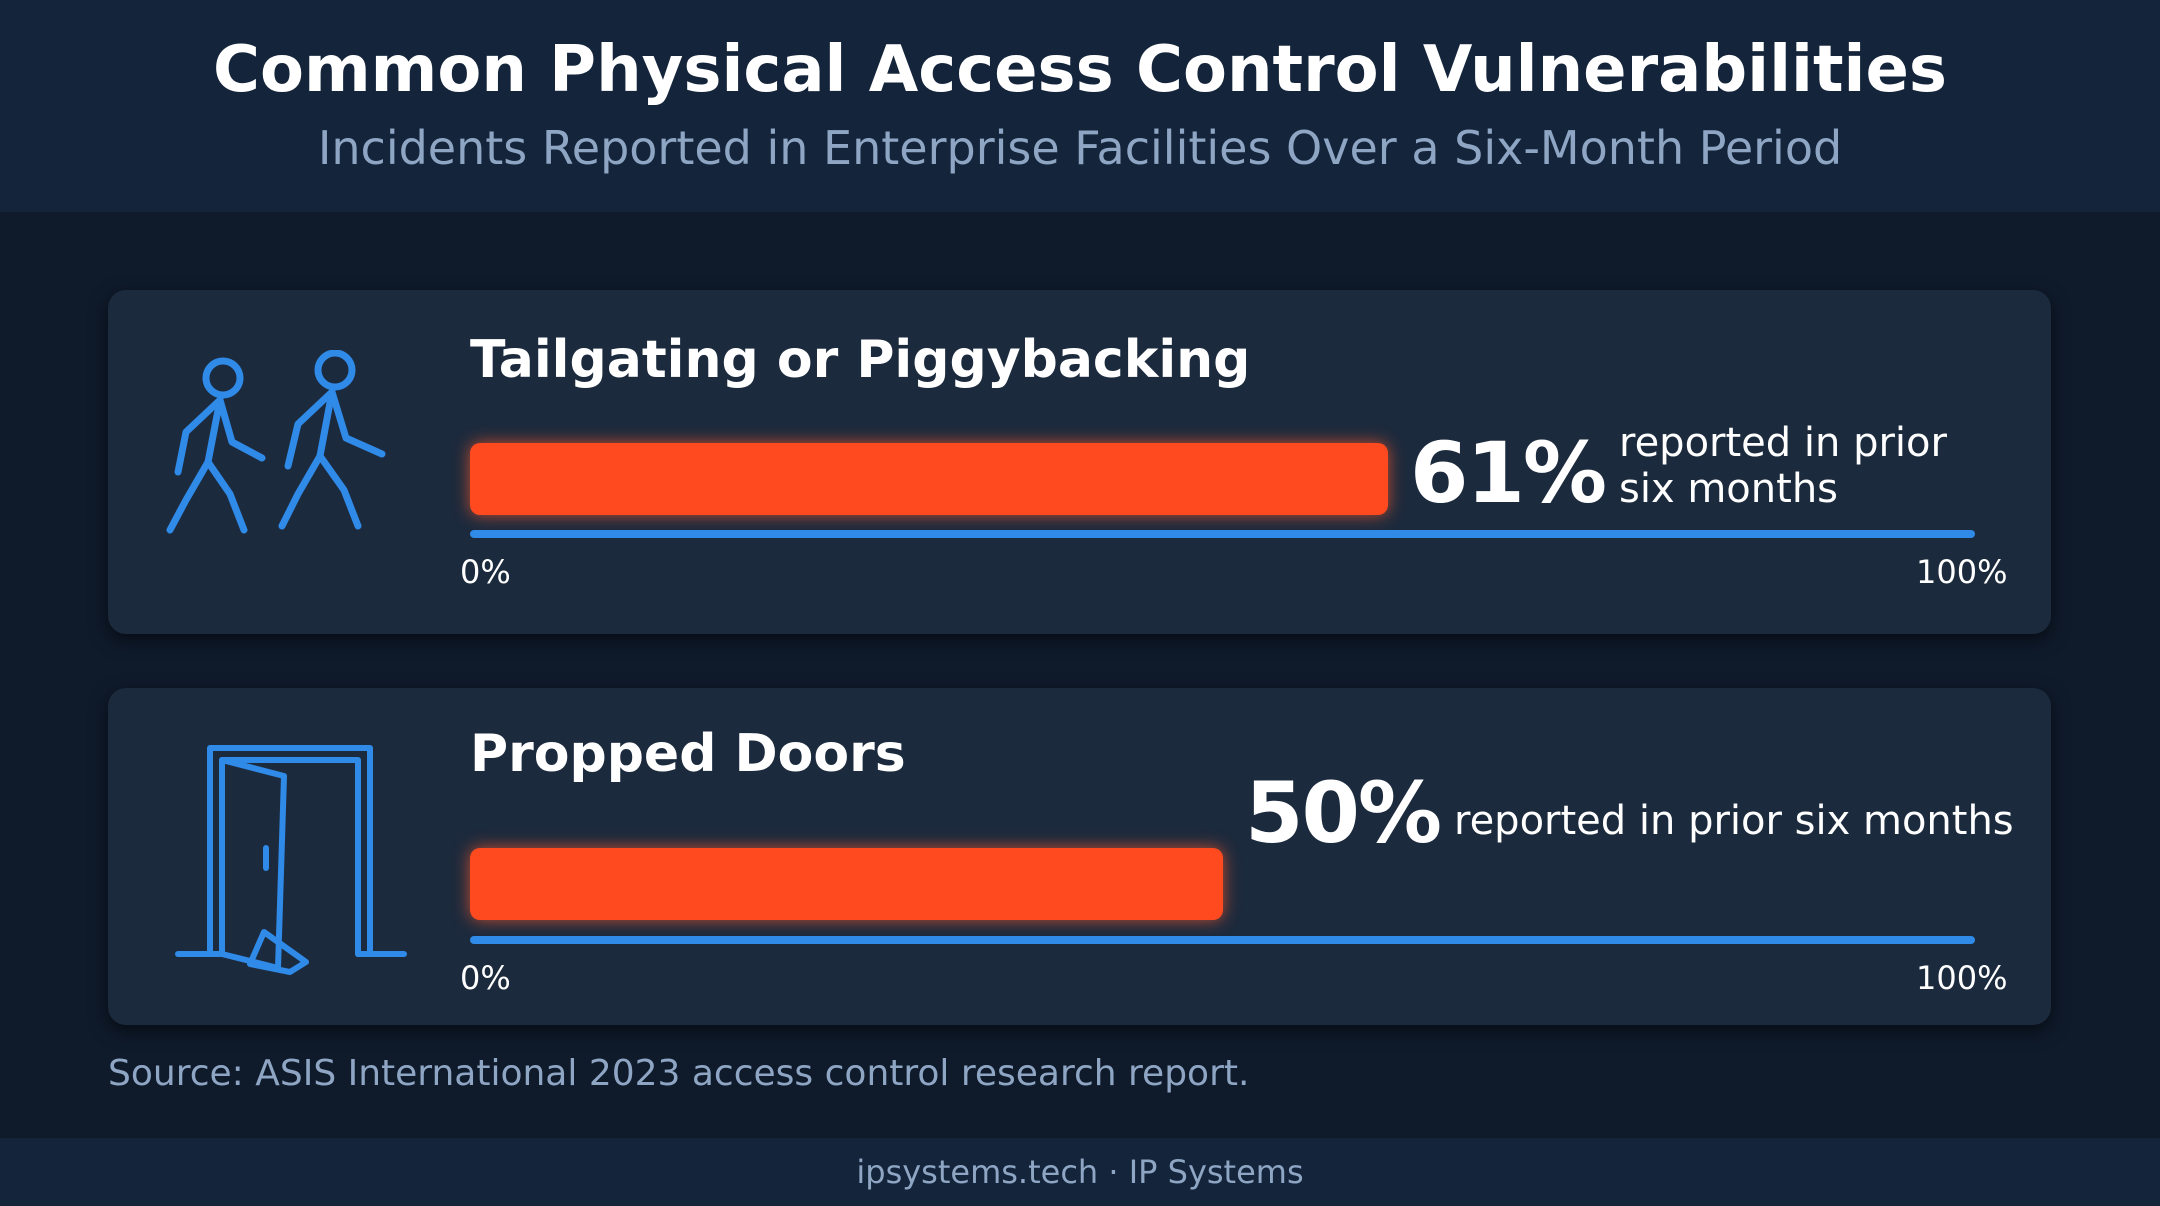 The height and width of the screenshot is (1206, 2160). I want to click on footer: ipsystems.tech · IP Systems, so click(1080, 1172).